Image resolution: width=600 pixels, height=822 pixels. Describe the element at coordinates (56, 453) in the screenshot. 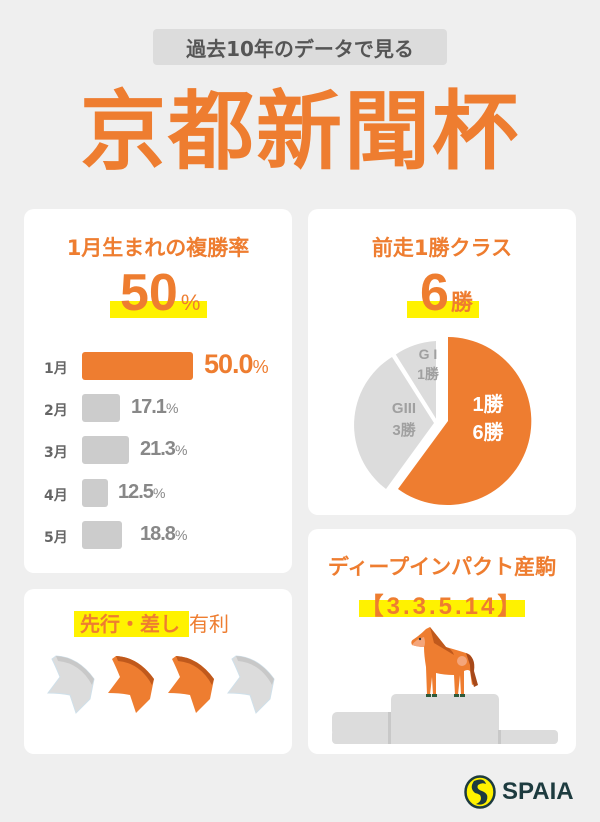

I see `bar-label: 3月` at that location.